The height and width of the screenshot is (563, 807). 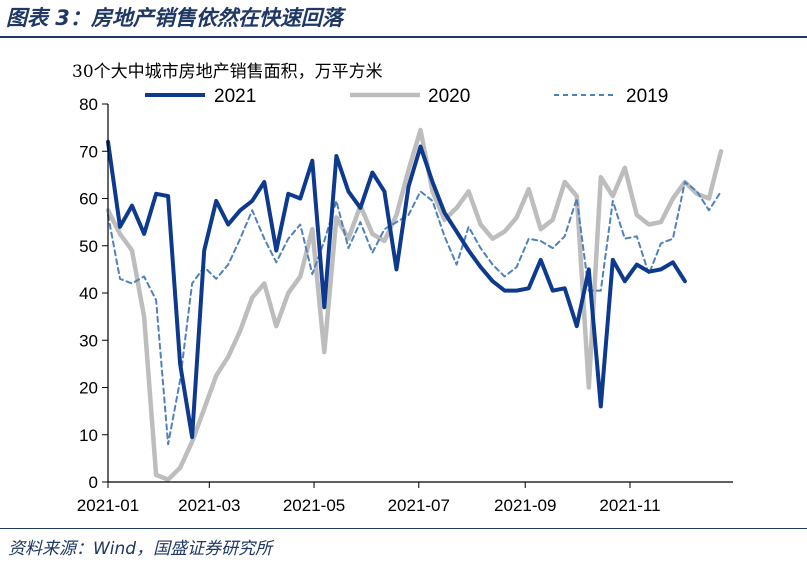 What do you see at coordinates (227, 72) in the screenshot?
I see `unit-label: 30个大中城市房地产销售面积，万平方米` at bounding box center [227, 72].